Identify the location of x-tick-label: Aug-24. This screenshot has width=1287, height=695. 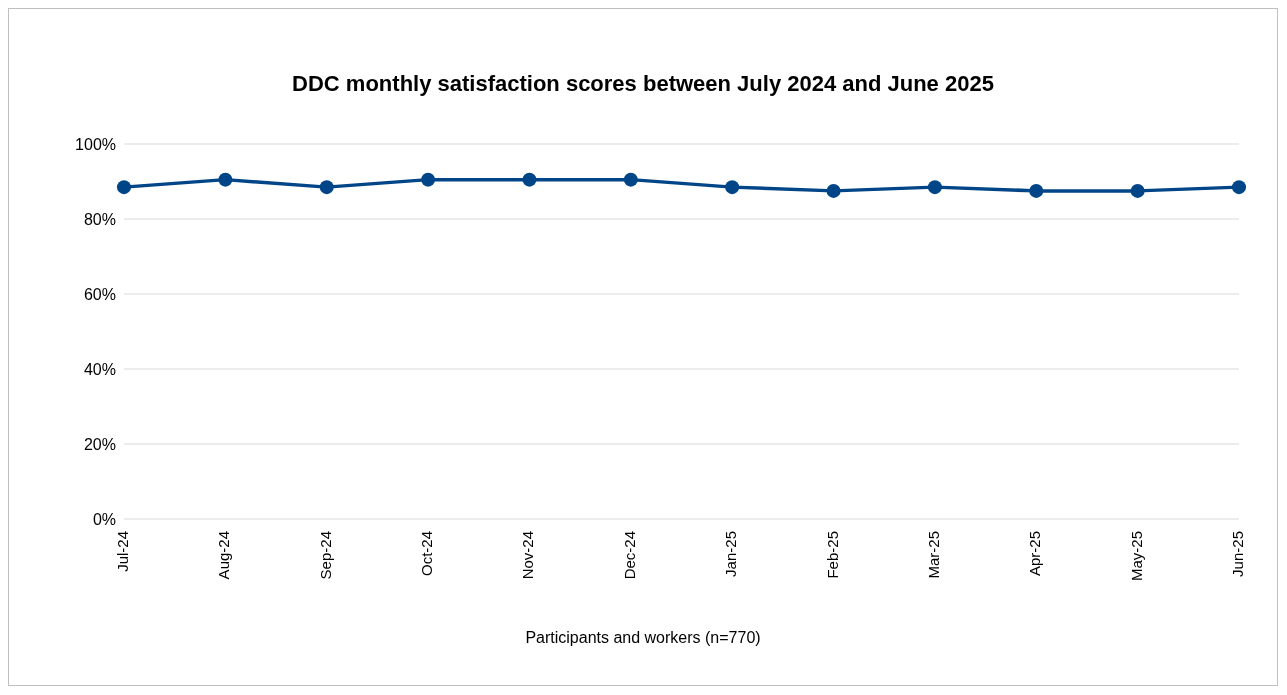
(224, 555).